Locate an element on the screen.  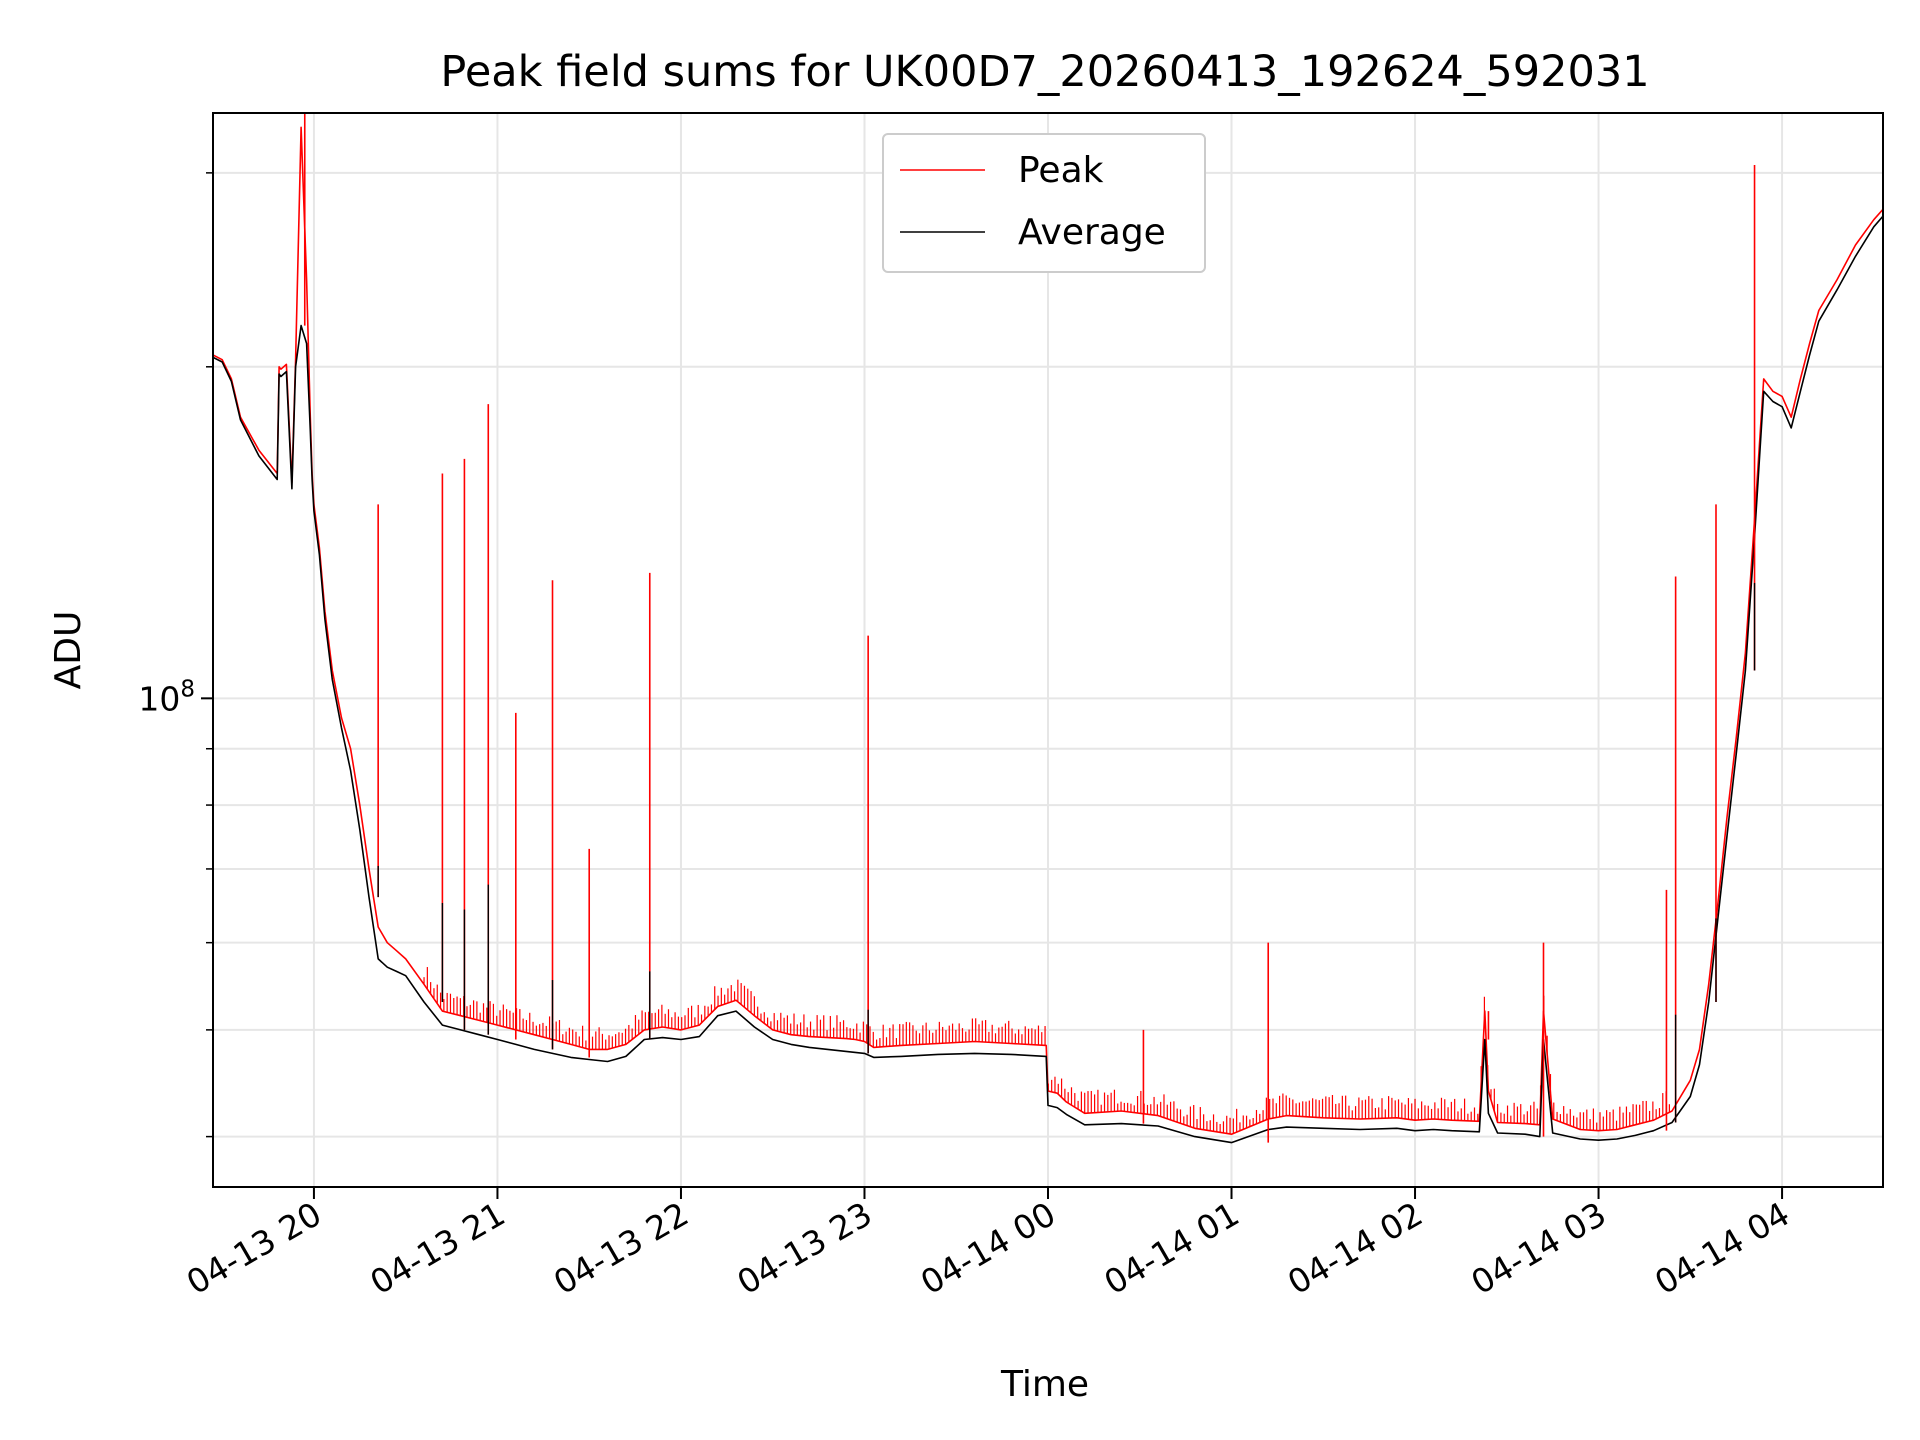
x-axis-title: Time is located at coordinates (1044, 1384).